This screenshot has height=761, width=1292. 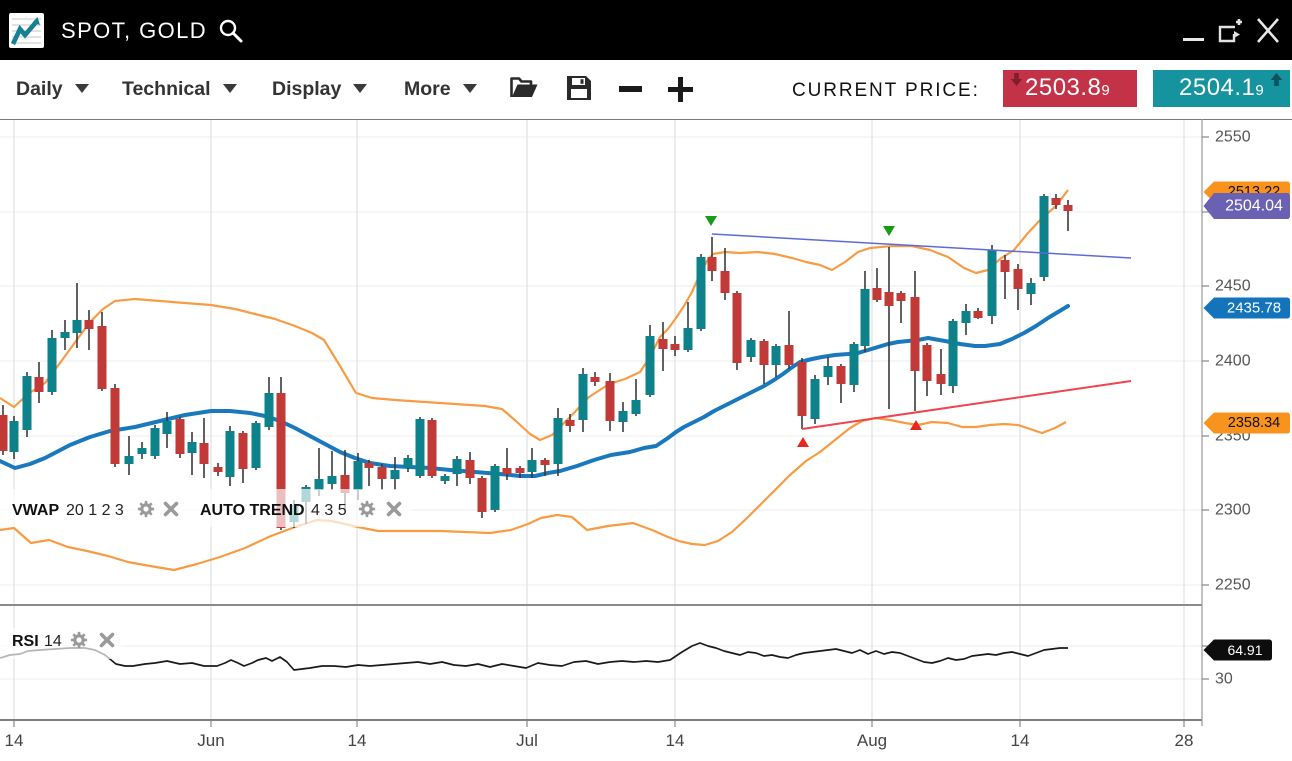 I want to click on svg-text: 30, so click(x=1224, y=679).